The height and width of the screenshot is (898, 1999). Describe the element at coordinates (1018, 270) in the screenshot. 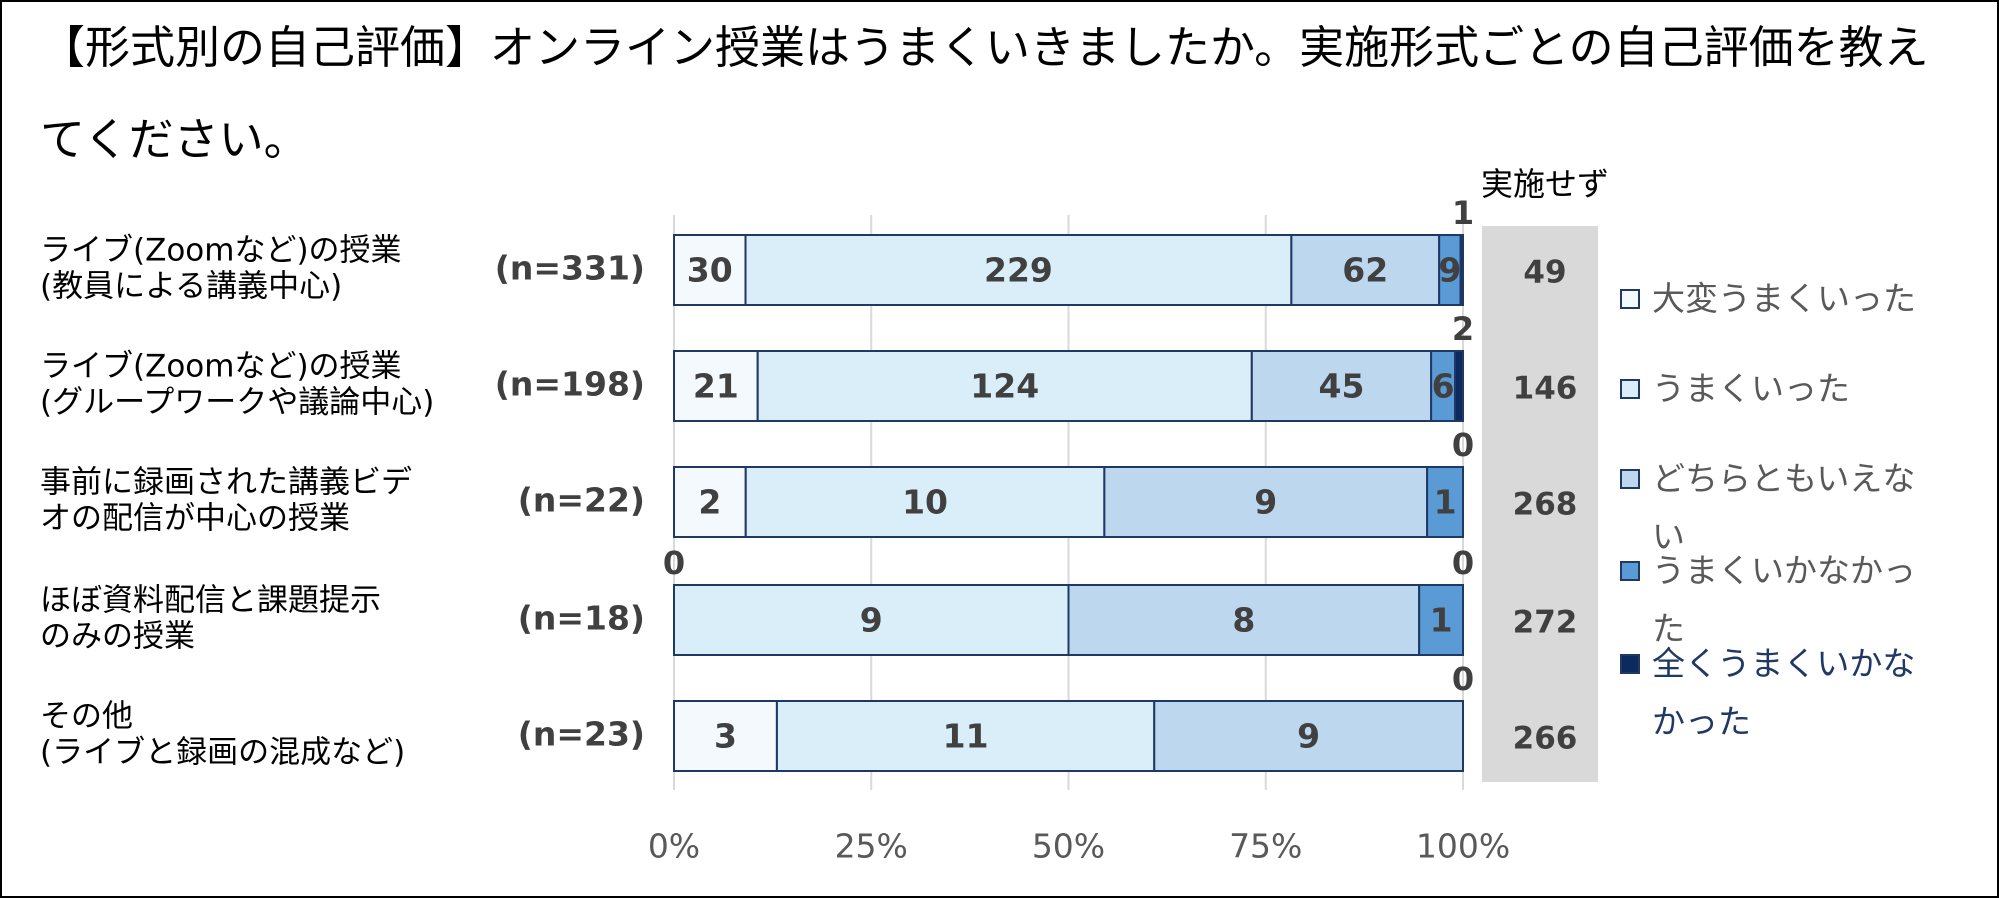

I see `data-label: 229` at that location.